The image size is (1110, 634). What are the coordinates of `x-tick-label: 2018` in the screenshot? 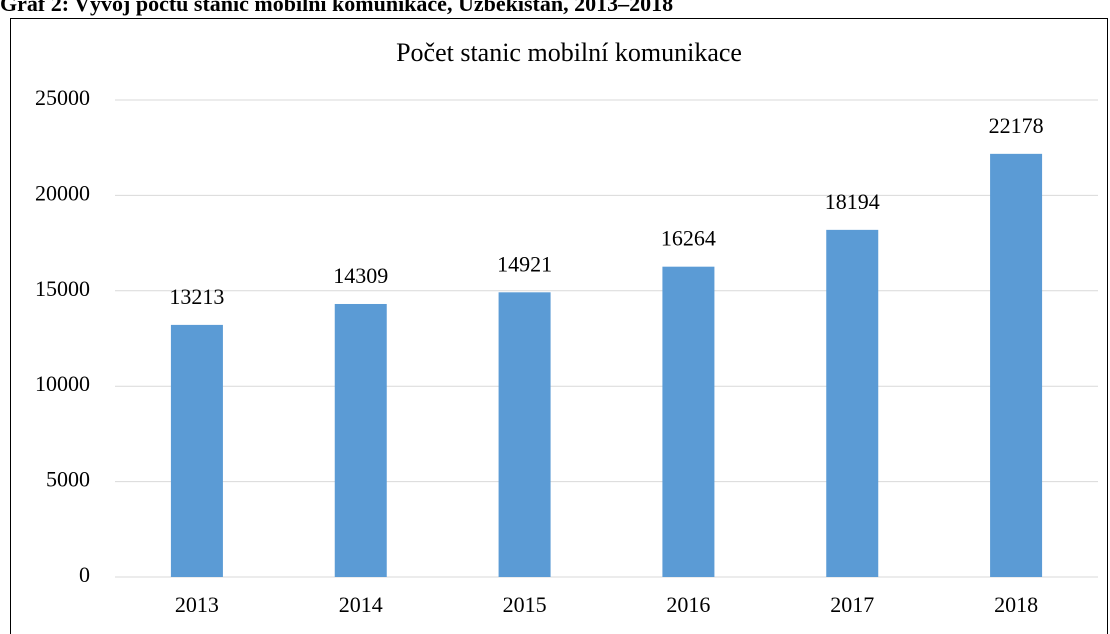 It's located at (1016, 604).